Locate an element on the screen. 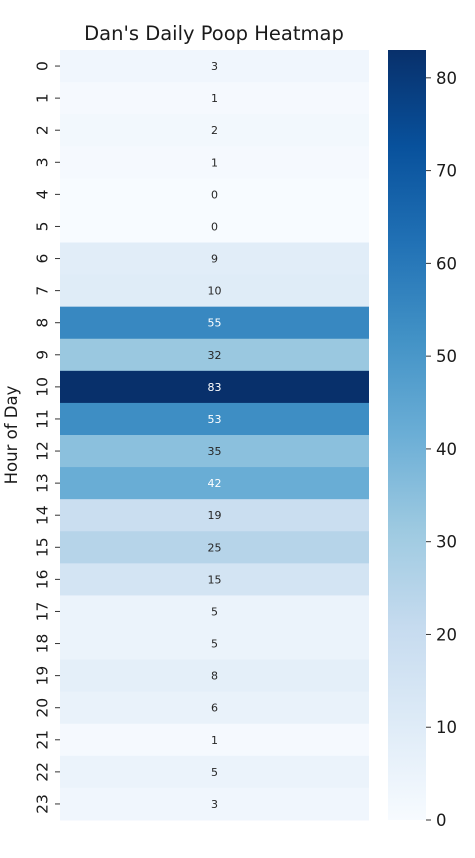 This screenshot has height=858, width=475. chart-title: Dan's Daily Poop Heatmap is located at coordinates (214, 33).